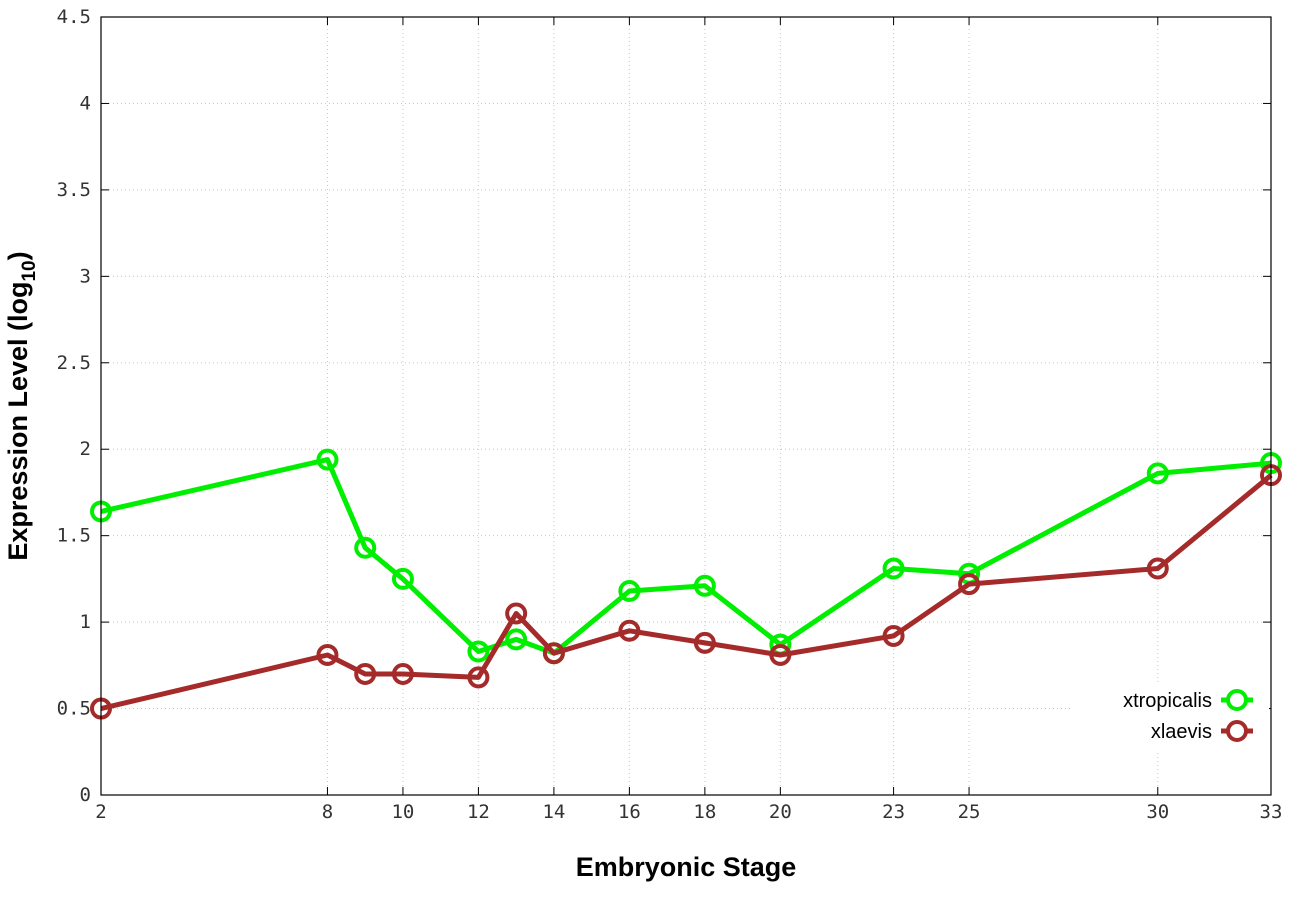  What do you see at coordinates (402, 812) in the screenshot?
I see `x-tick-label: 10` at bounding box center [402, 812].